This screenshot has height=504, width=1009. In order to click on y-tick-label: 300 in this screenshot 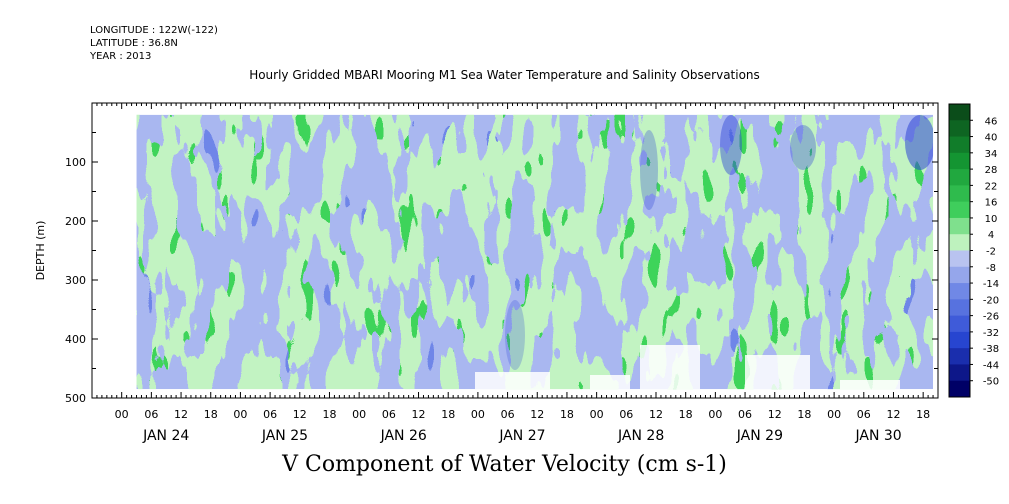, I will do `click(75, 280)`.